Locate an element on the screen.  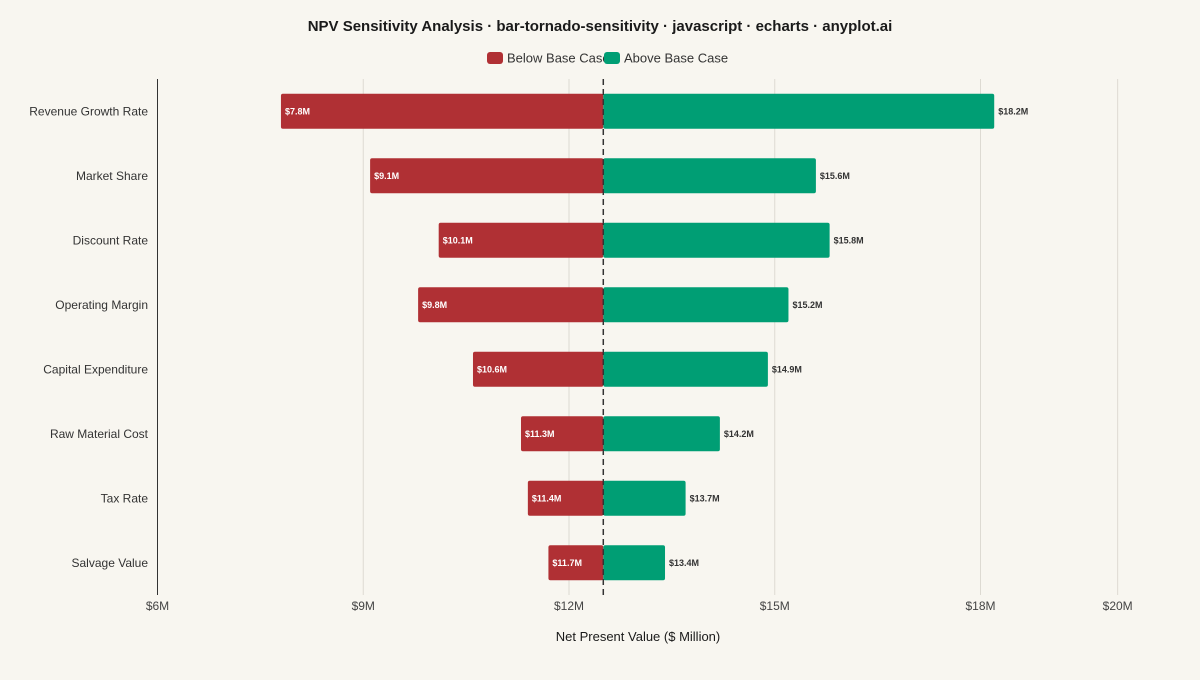
bar-label-above: $15.6M is located at coordinates (835, 176).